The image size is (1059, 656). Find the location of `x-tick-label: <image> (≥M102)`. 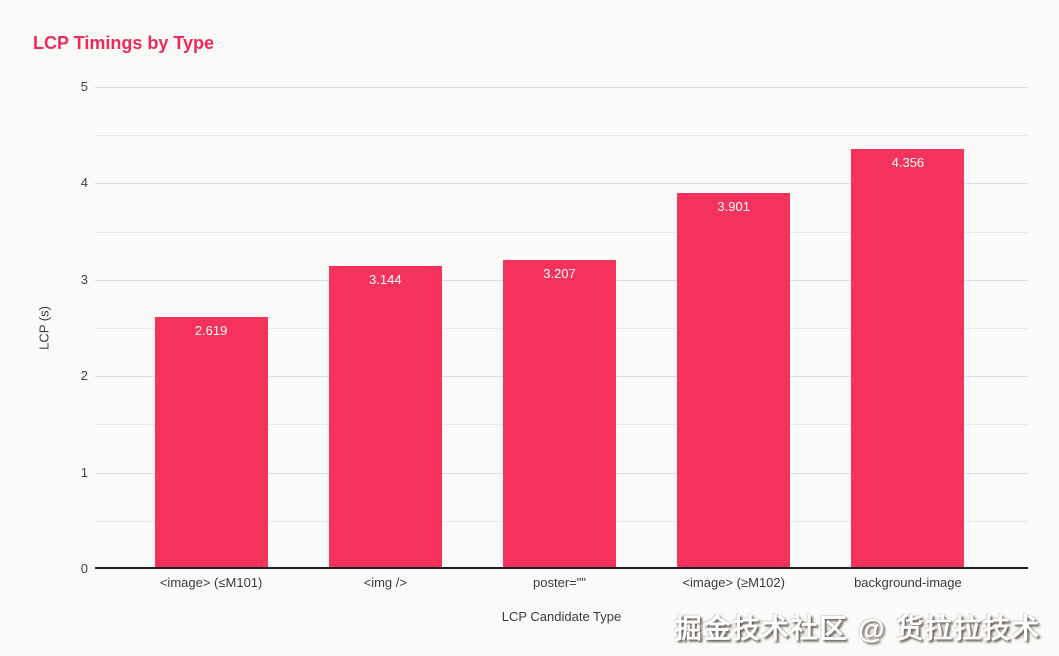

x-tick-label: <image> (≥M102) is located at coordinates (733, 582).